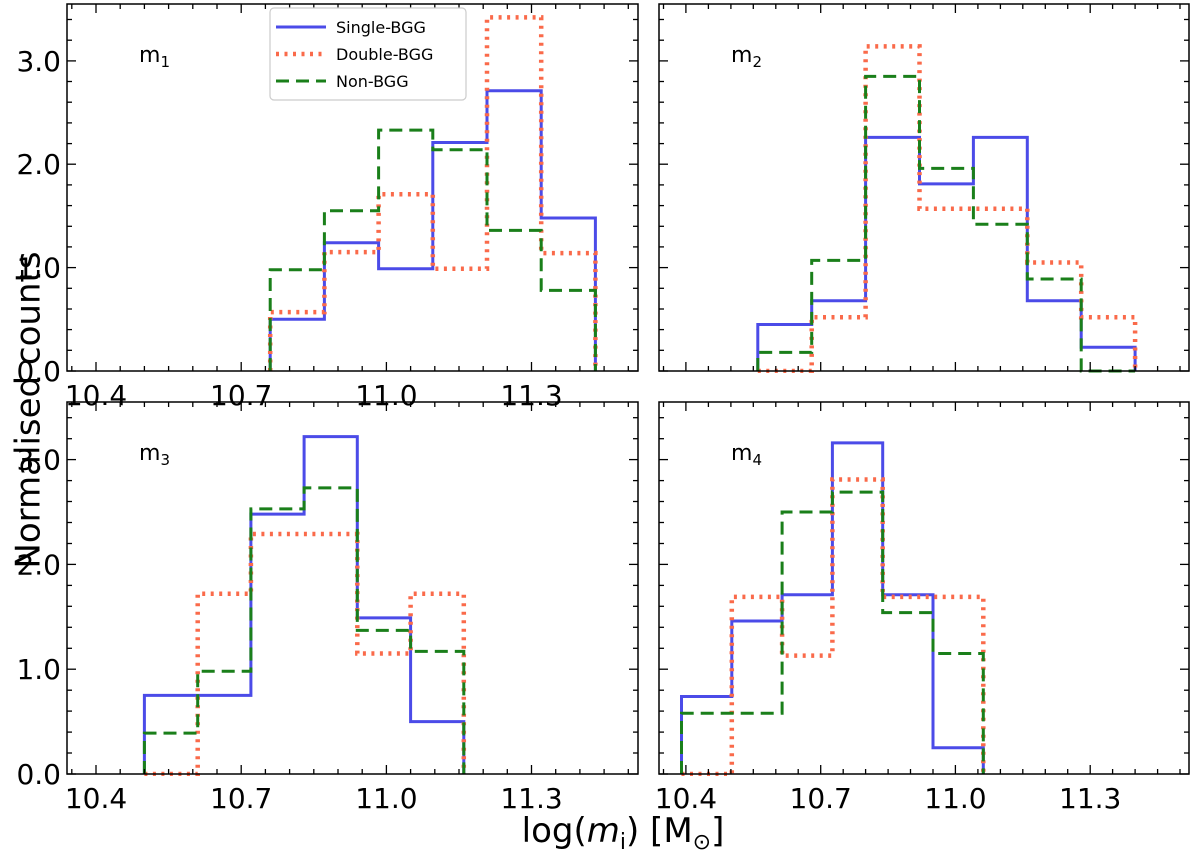 This screenshot has height=857, width=1200. What do you see at coordinates (154, 455) in the screenshot?
I see `panel-label: m3` at bounding box center [154, 455].